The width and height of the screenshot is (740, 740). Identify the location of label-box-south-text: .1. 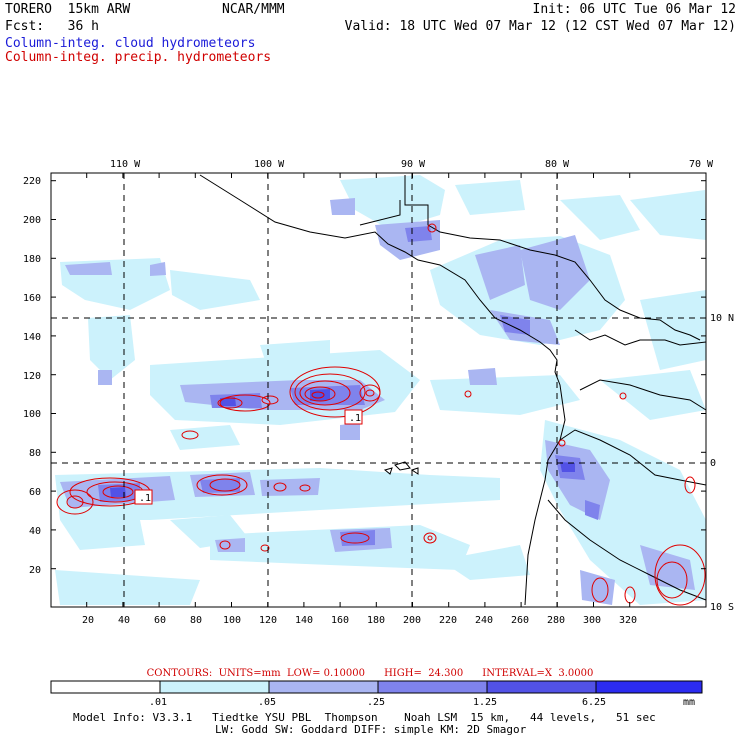
(145, 498).